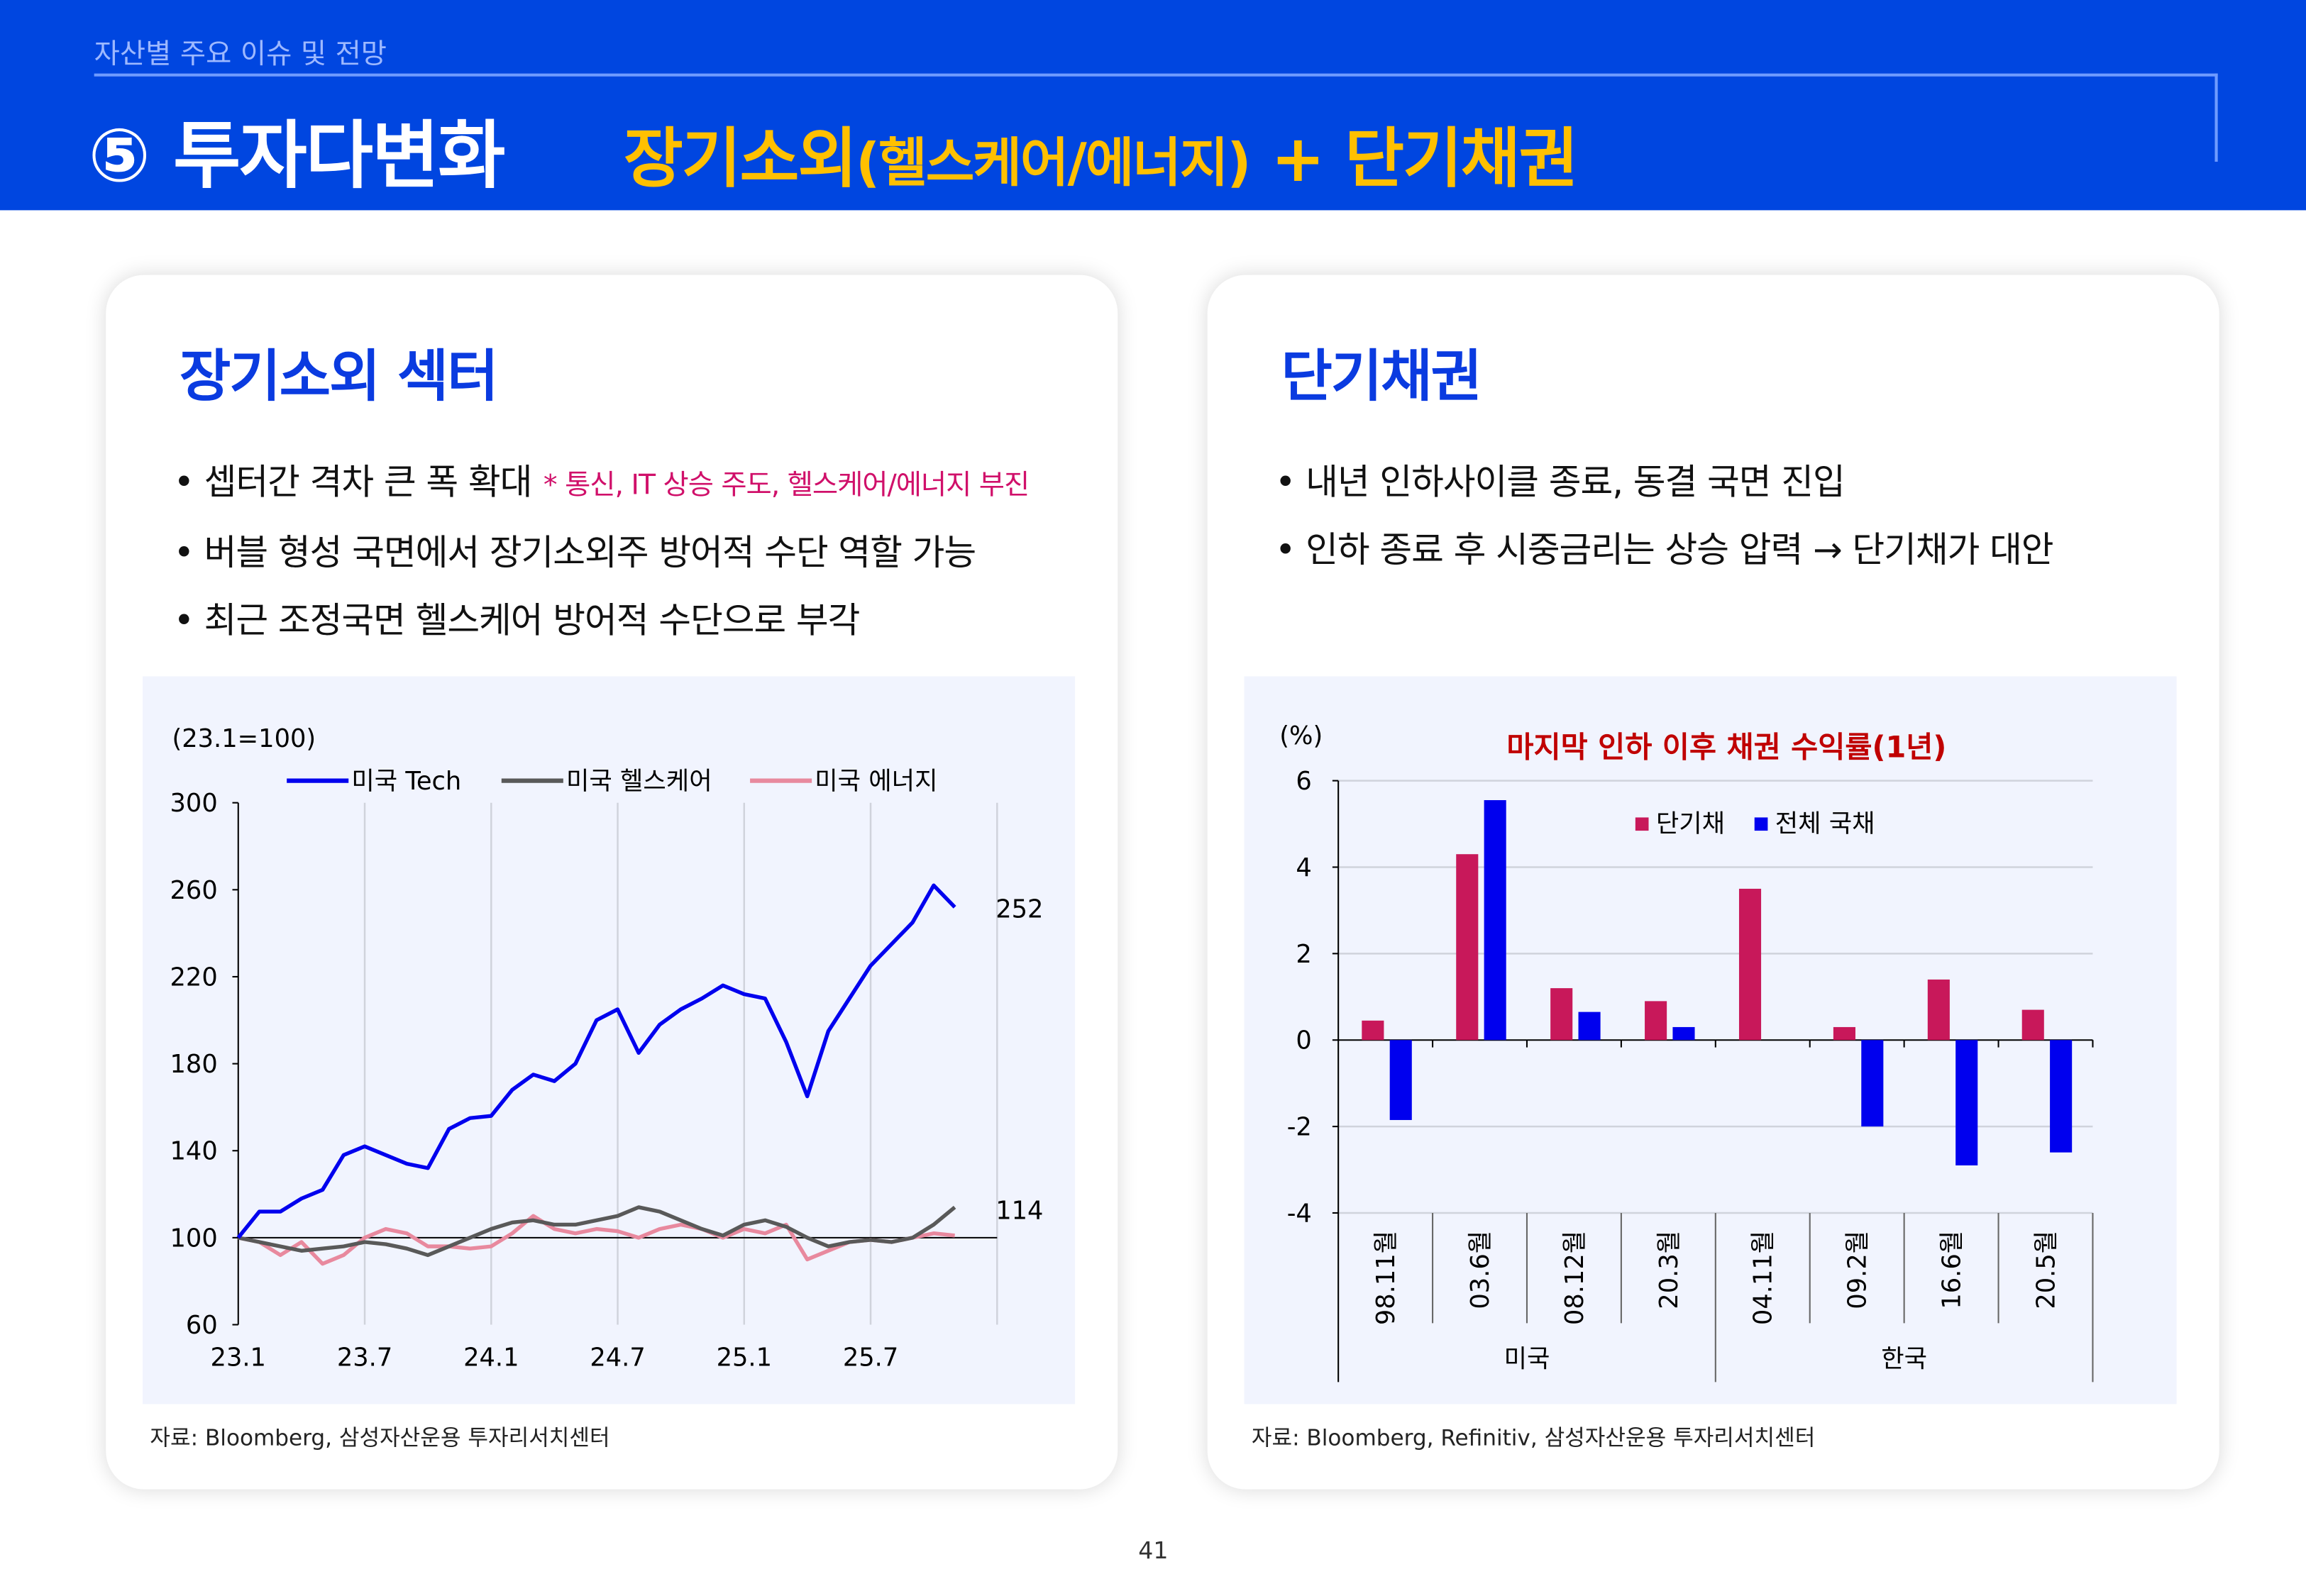  I want to click on x-category-label: 04.11월, so click(1764, 1278).